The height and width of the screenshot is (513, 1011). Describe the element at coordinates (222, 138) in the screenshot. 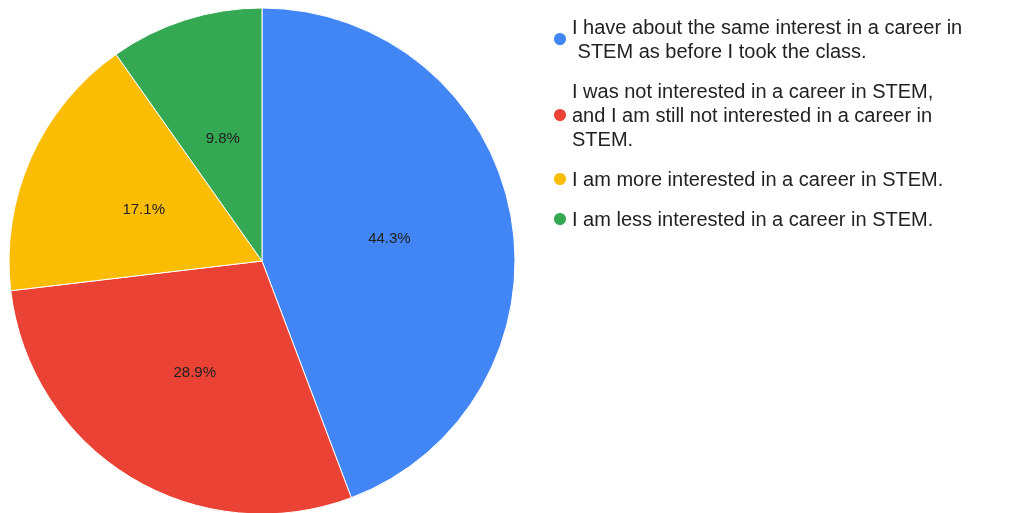

I see `data-label: 9.8%` at that location.